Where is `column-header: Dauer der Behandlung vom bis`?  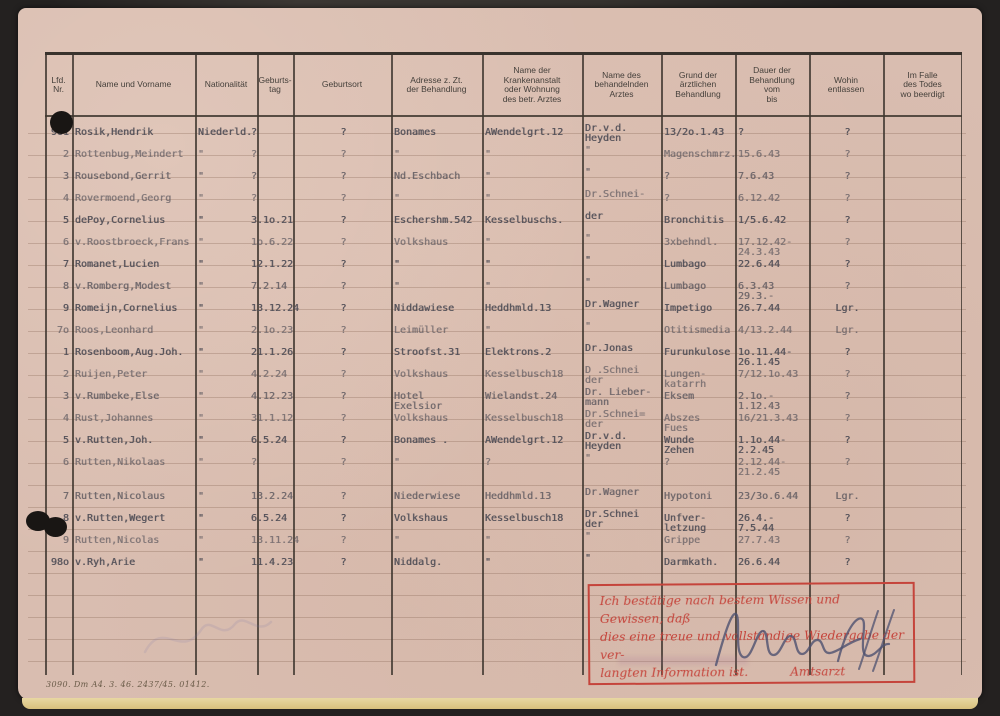 column-header: Dauer der Behandlung vom bis is located at coordinates (772, 84).